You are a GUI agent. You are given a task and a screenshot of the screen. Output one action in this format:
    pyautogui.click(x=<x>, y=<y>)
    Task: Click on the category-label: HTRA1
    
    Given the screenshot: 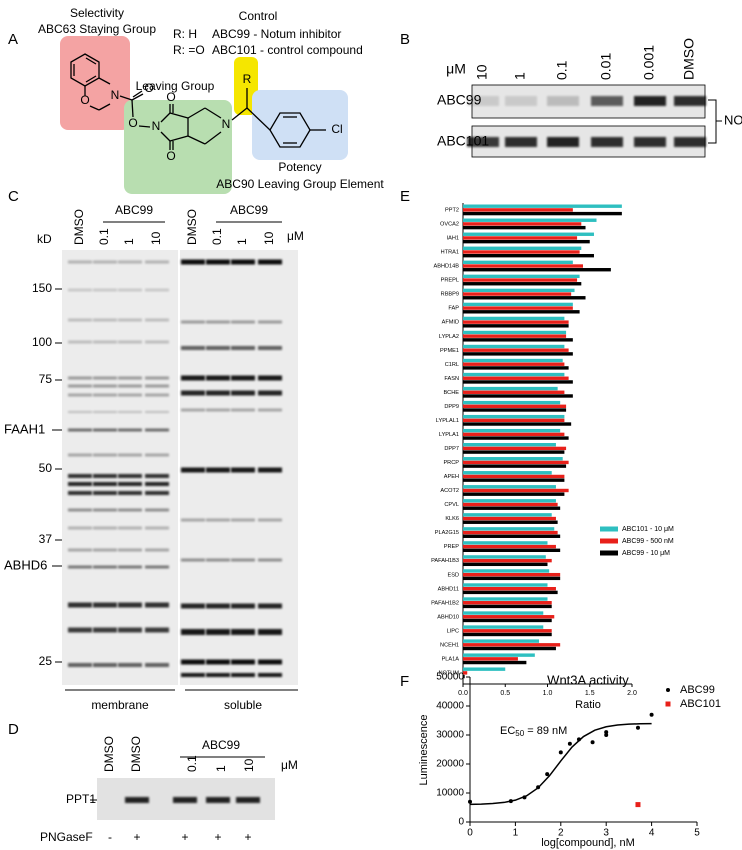 What is the action you would take?
    pyautogui.click(x=450, y=253)
    